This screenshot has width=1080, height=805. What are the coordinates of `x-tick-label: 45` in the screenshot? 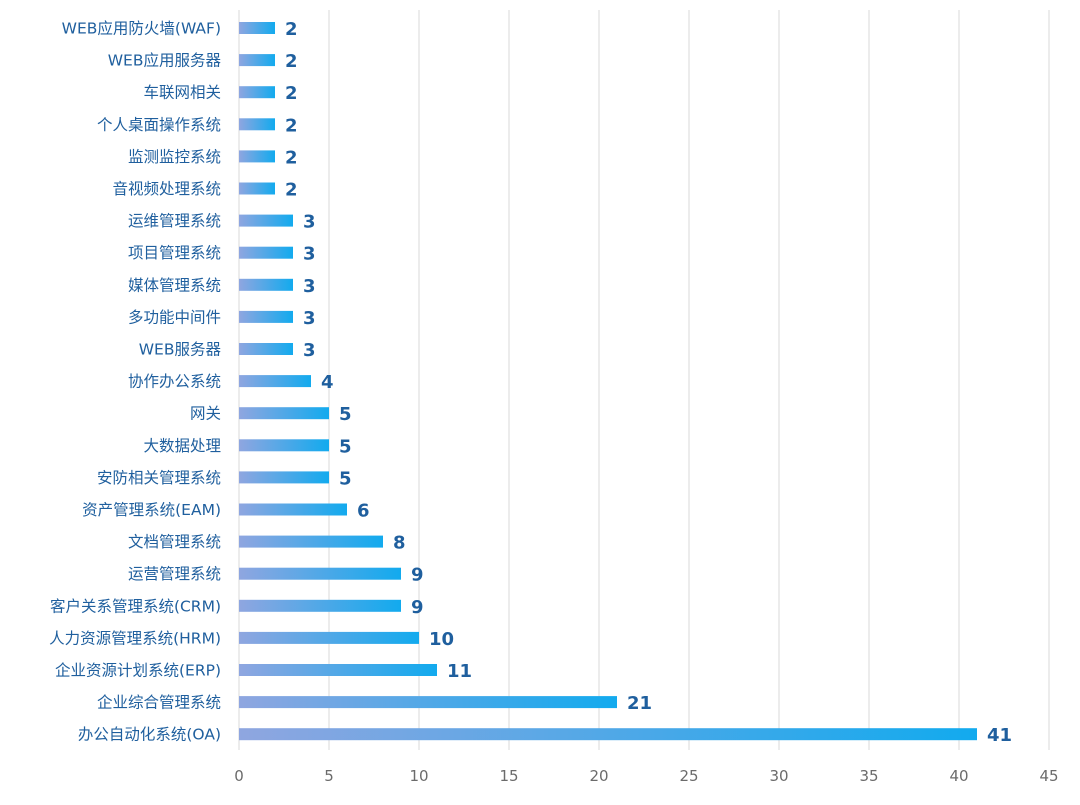 It's located at (1048, 776).